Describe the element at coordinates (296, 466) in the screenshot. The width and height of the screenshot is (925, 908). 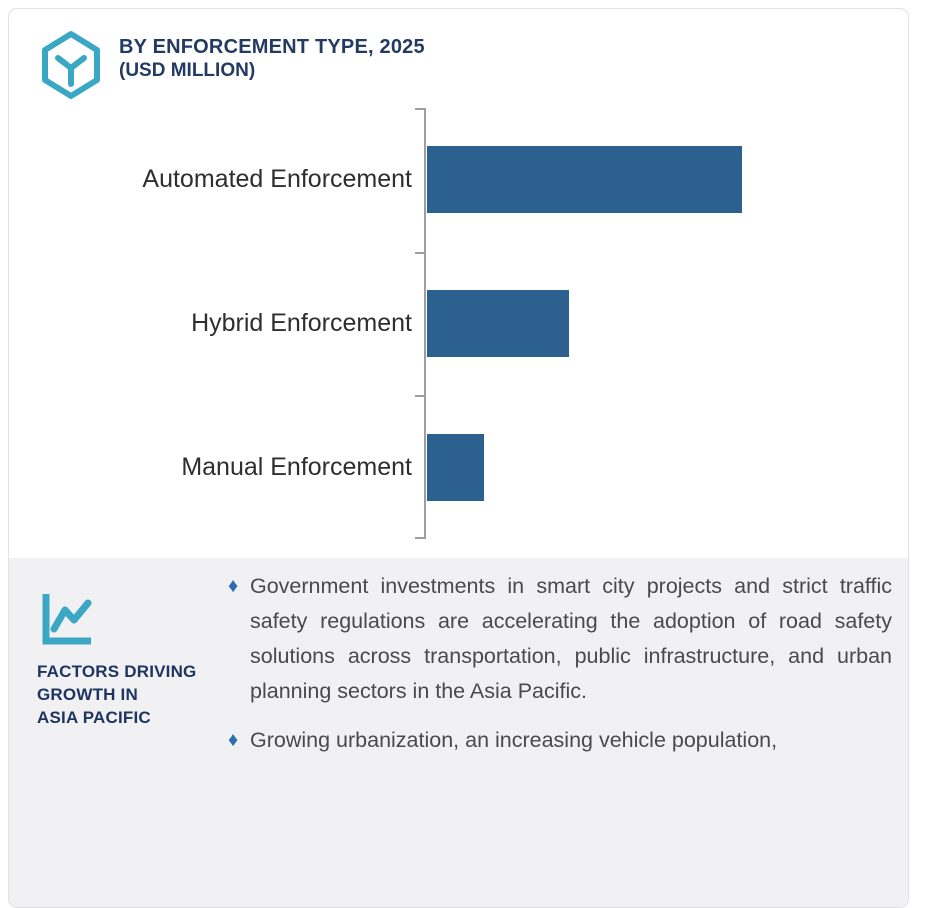
I see `category-label: Manual Enforcement` at that location.